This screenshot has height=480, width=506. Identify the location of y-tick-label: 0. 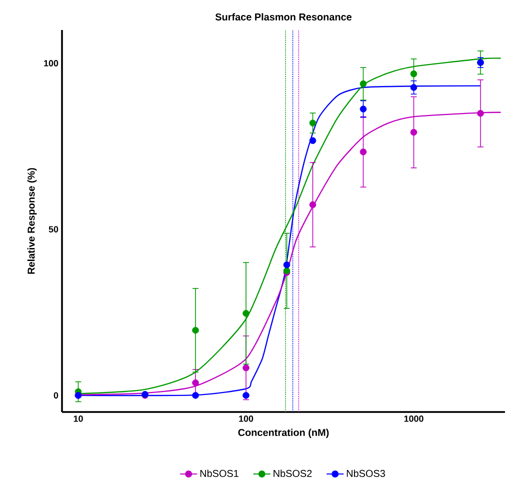
(56, 395).